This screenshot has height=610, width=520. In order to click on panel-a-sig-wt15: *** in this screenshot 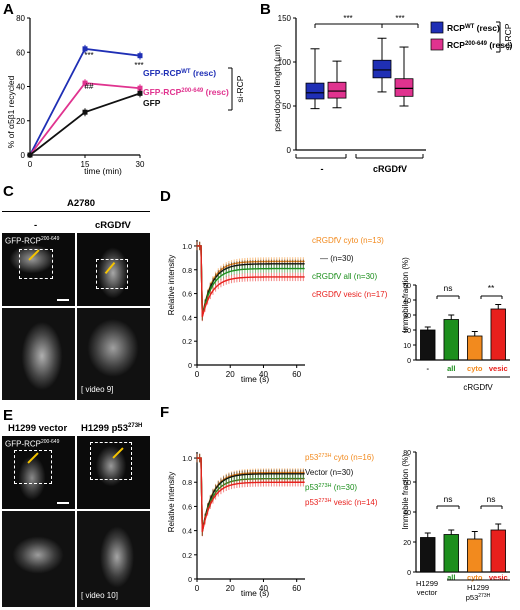, I will do `click(88, 55)`.